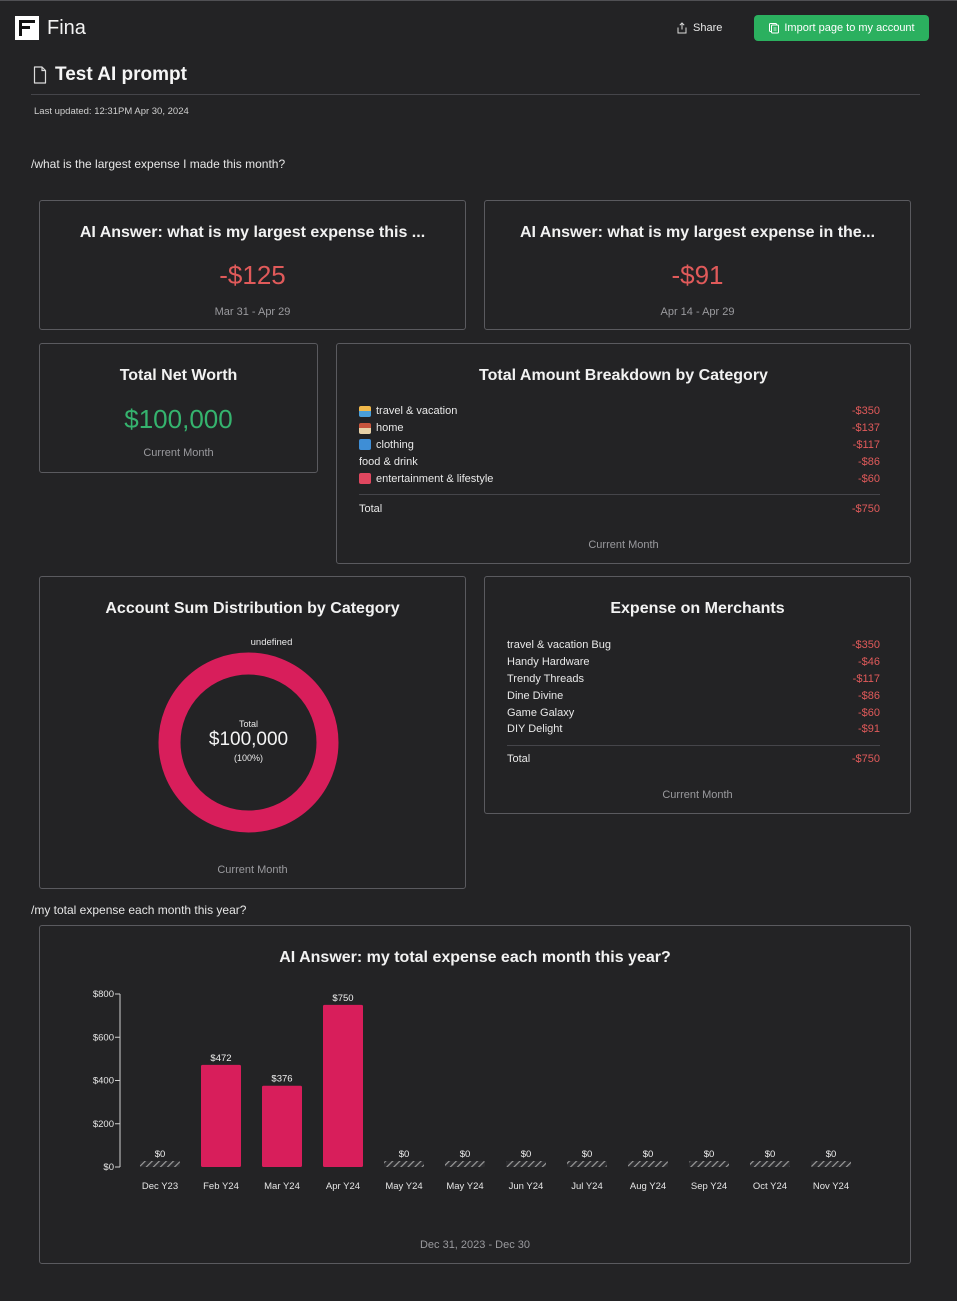  I want to click on tshirt-icon, so click(365, 445).